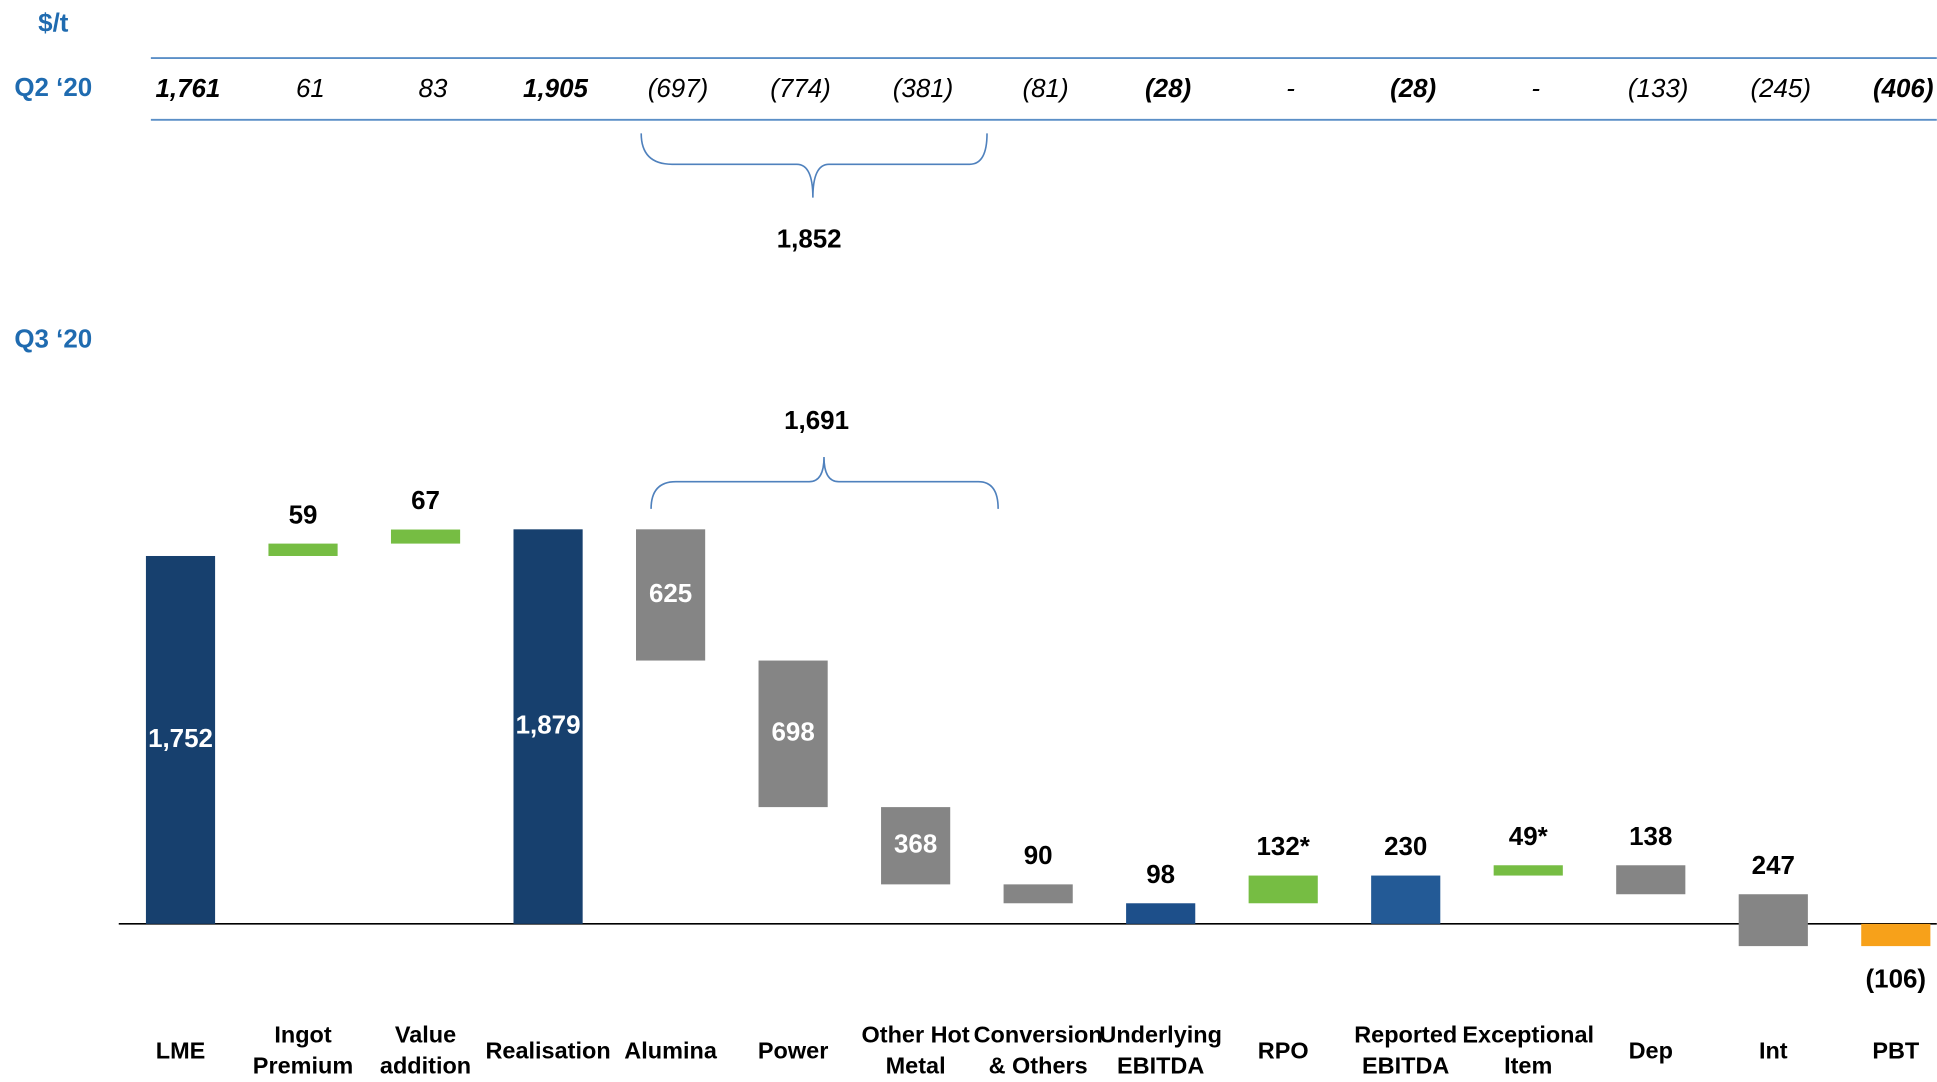 The image size is (1937, 1082). I want to click on x-tick-label: LME, so click(180, 1051).